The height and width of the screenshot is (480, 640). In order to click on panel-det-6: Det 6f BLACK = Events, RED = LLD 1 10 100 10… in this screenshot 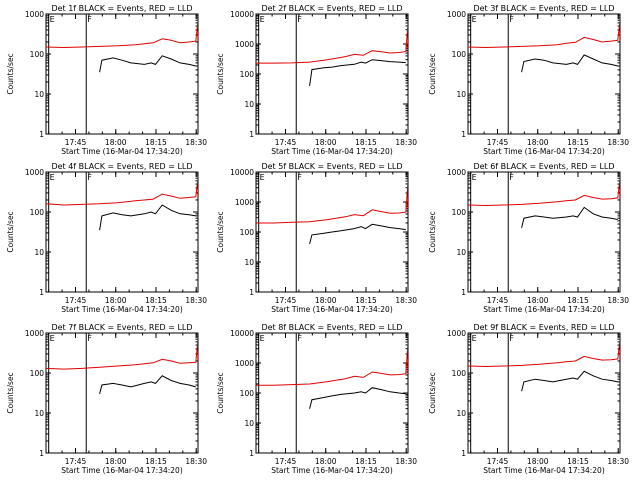, I will do `click(528, 238)`.